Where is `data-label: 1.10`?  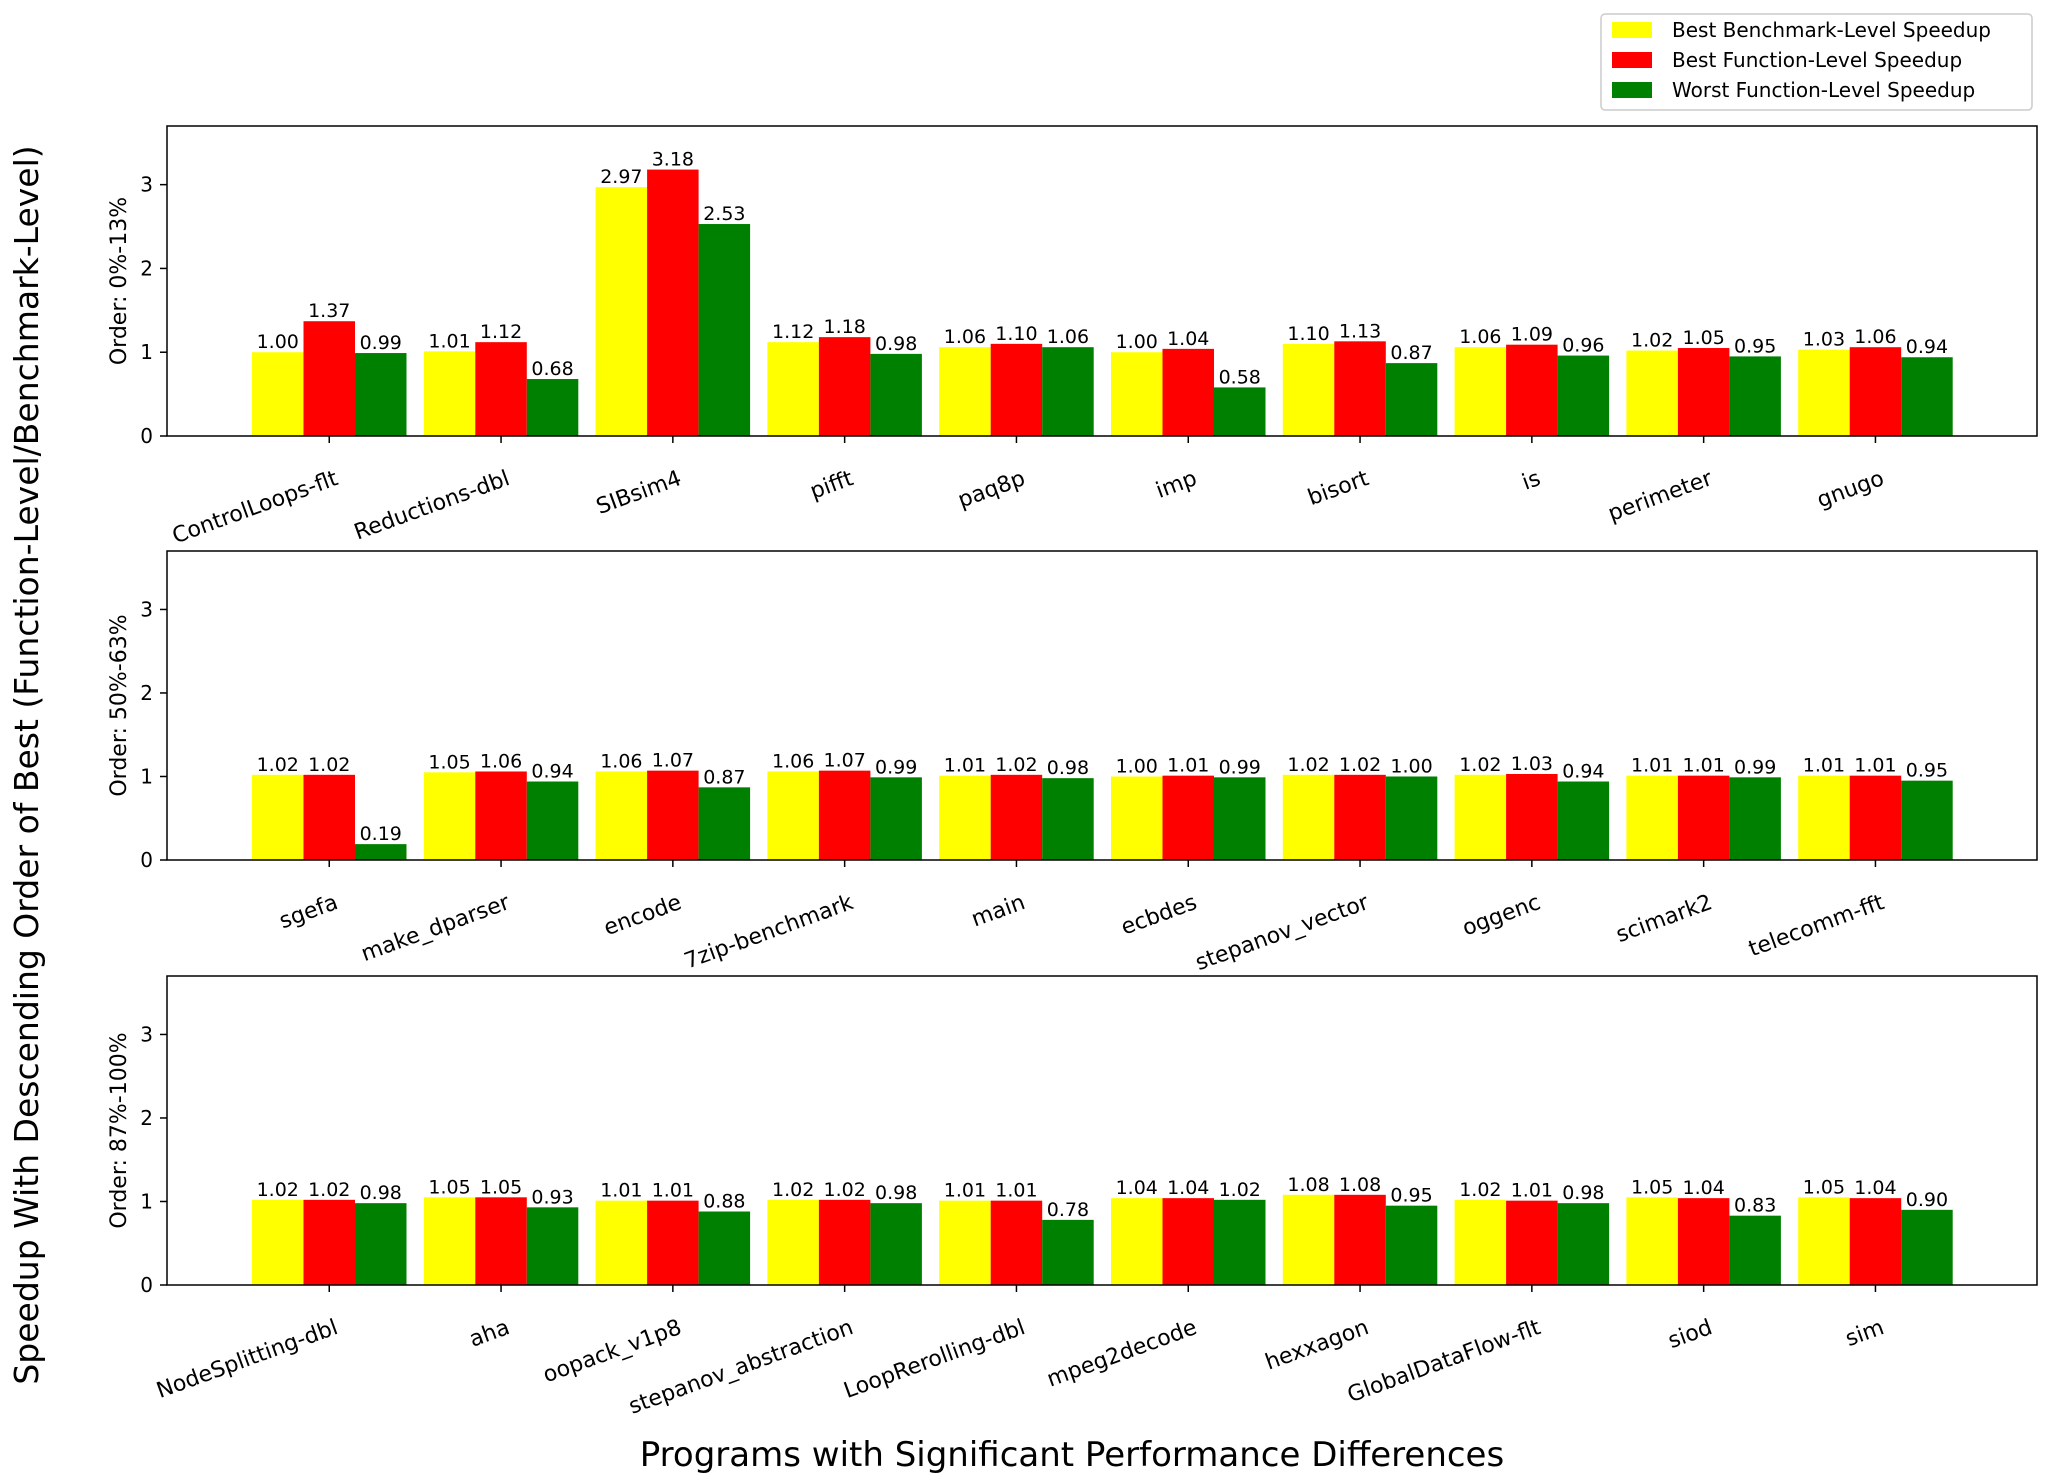 data-label: 1.10 is located at coordinates (1016, 334).